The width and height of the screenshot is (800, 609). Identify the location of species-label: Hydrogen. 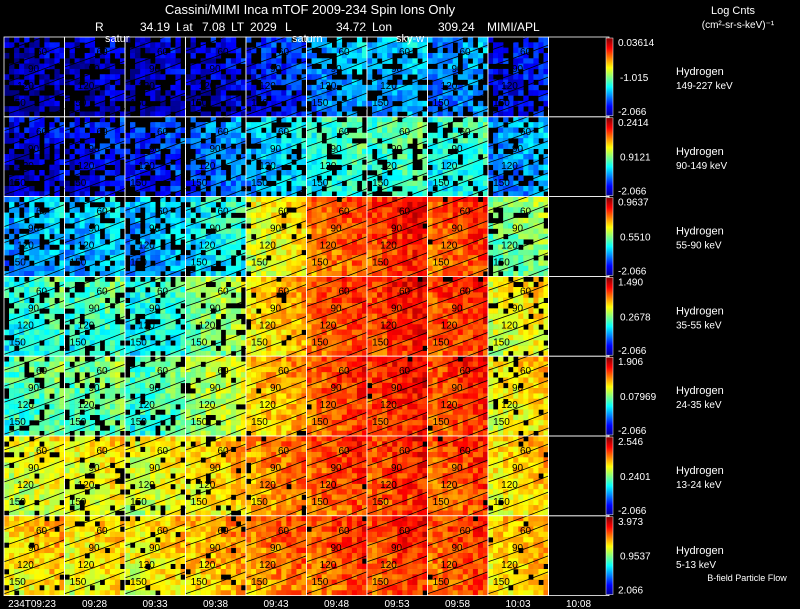
(700, 232).